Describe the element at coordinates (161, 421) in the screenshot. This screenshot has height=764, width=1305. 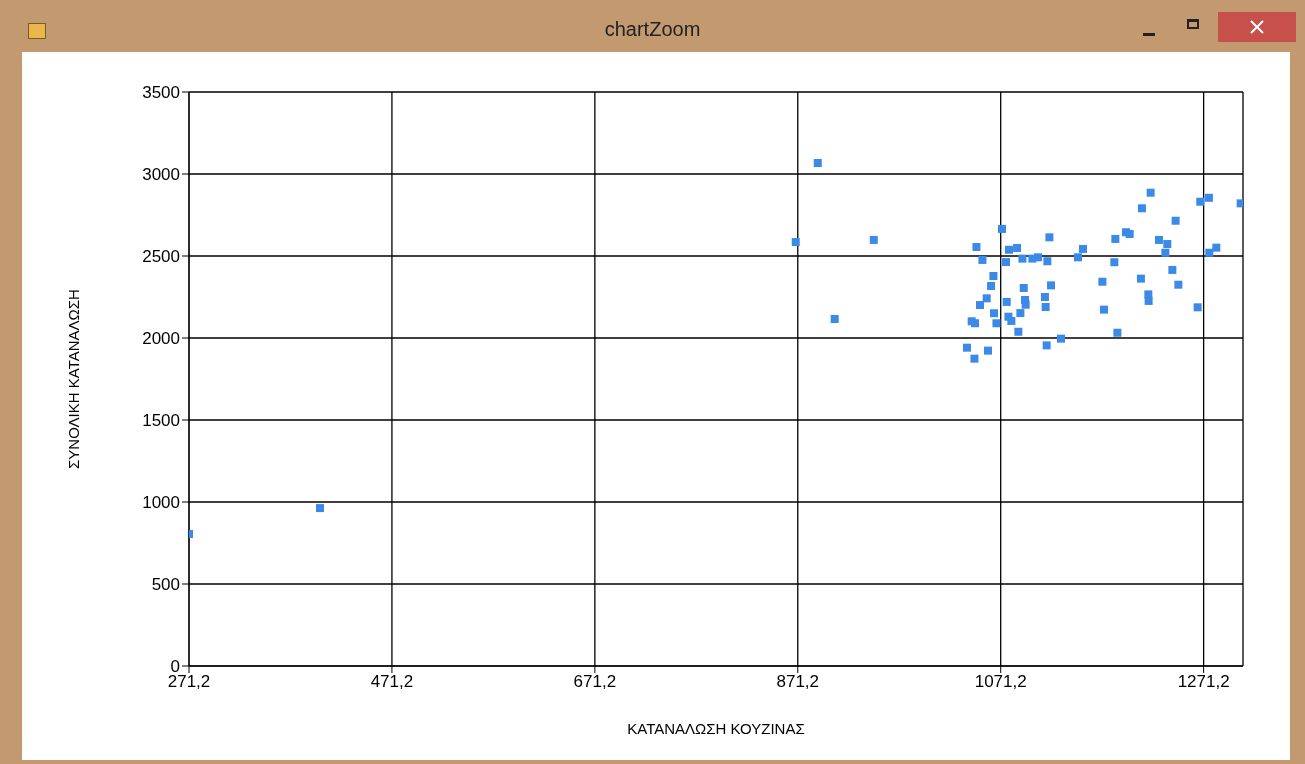
I see `y-tick-label: 1500` at that location.